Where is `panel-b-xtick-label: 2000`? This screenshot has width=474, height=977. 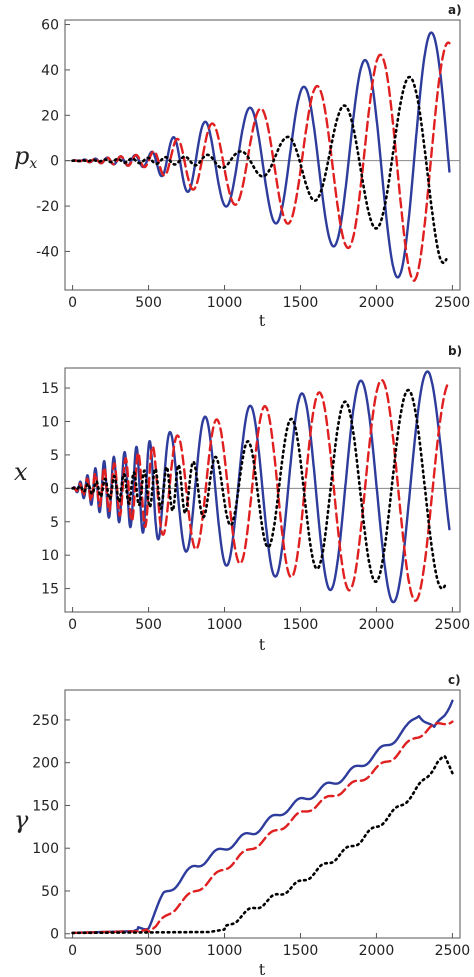
panel-b-xtick-label: 2000 is located at coordinates (377, 625).